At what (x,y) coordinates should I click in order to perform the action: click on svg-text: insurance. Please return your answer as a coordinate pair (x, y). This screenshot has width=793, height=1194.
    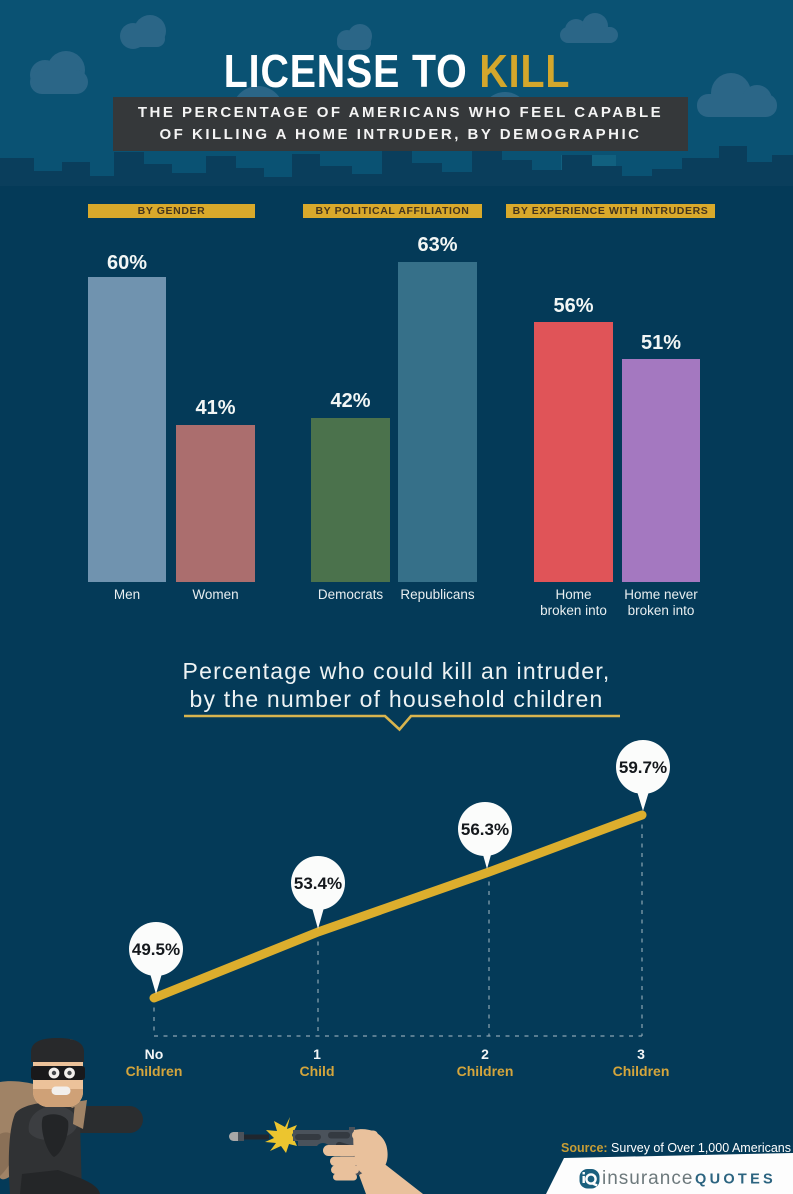
    Looking at the image, I should click on (647, 1178).